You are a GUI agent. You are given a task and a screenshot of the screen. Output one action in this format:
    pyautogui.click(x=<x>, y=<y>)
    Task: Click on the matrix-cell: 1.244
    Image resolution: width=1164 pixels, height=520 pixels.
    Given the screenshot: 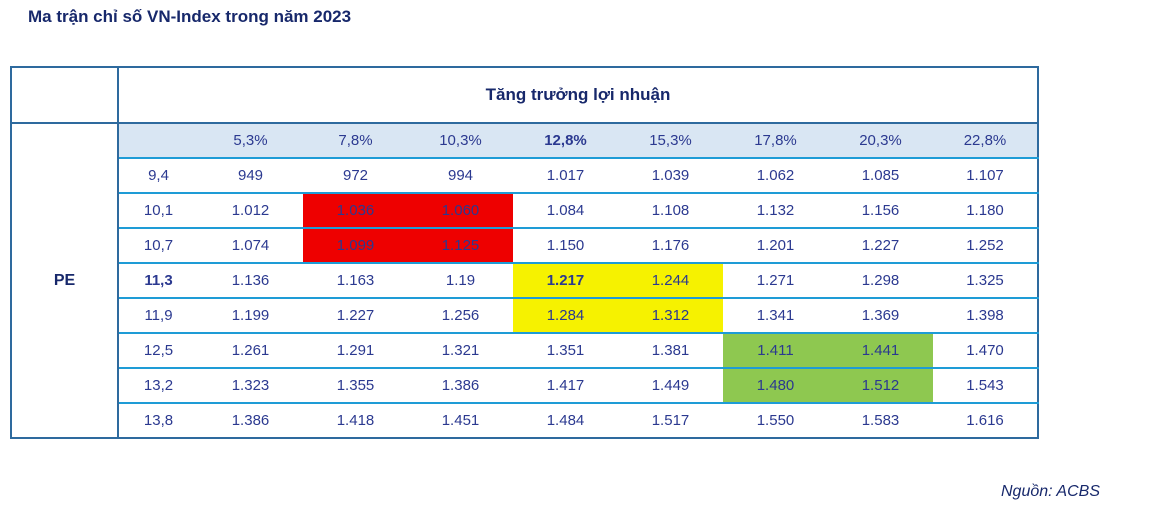 What is the action you would take?
    pyautogui.click(x=670, y=280)
    